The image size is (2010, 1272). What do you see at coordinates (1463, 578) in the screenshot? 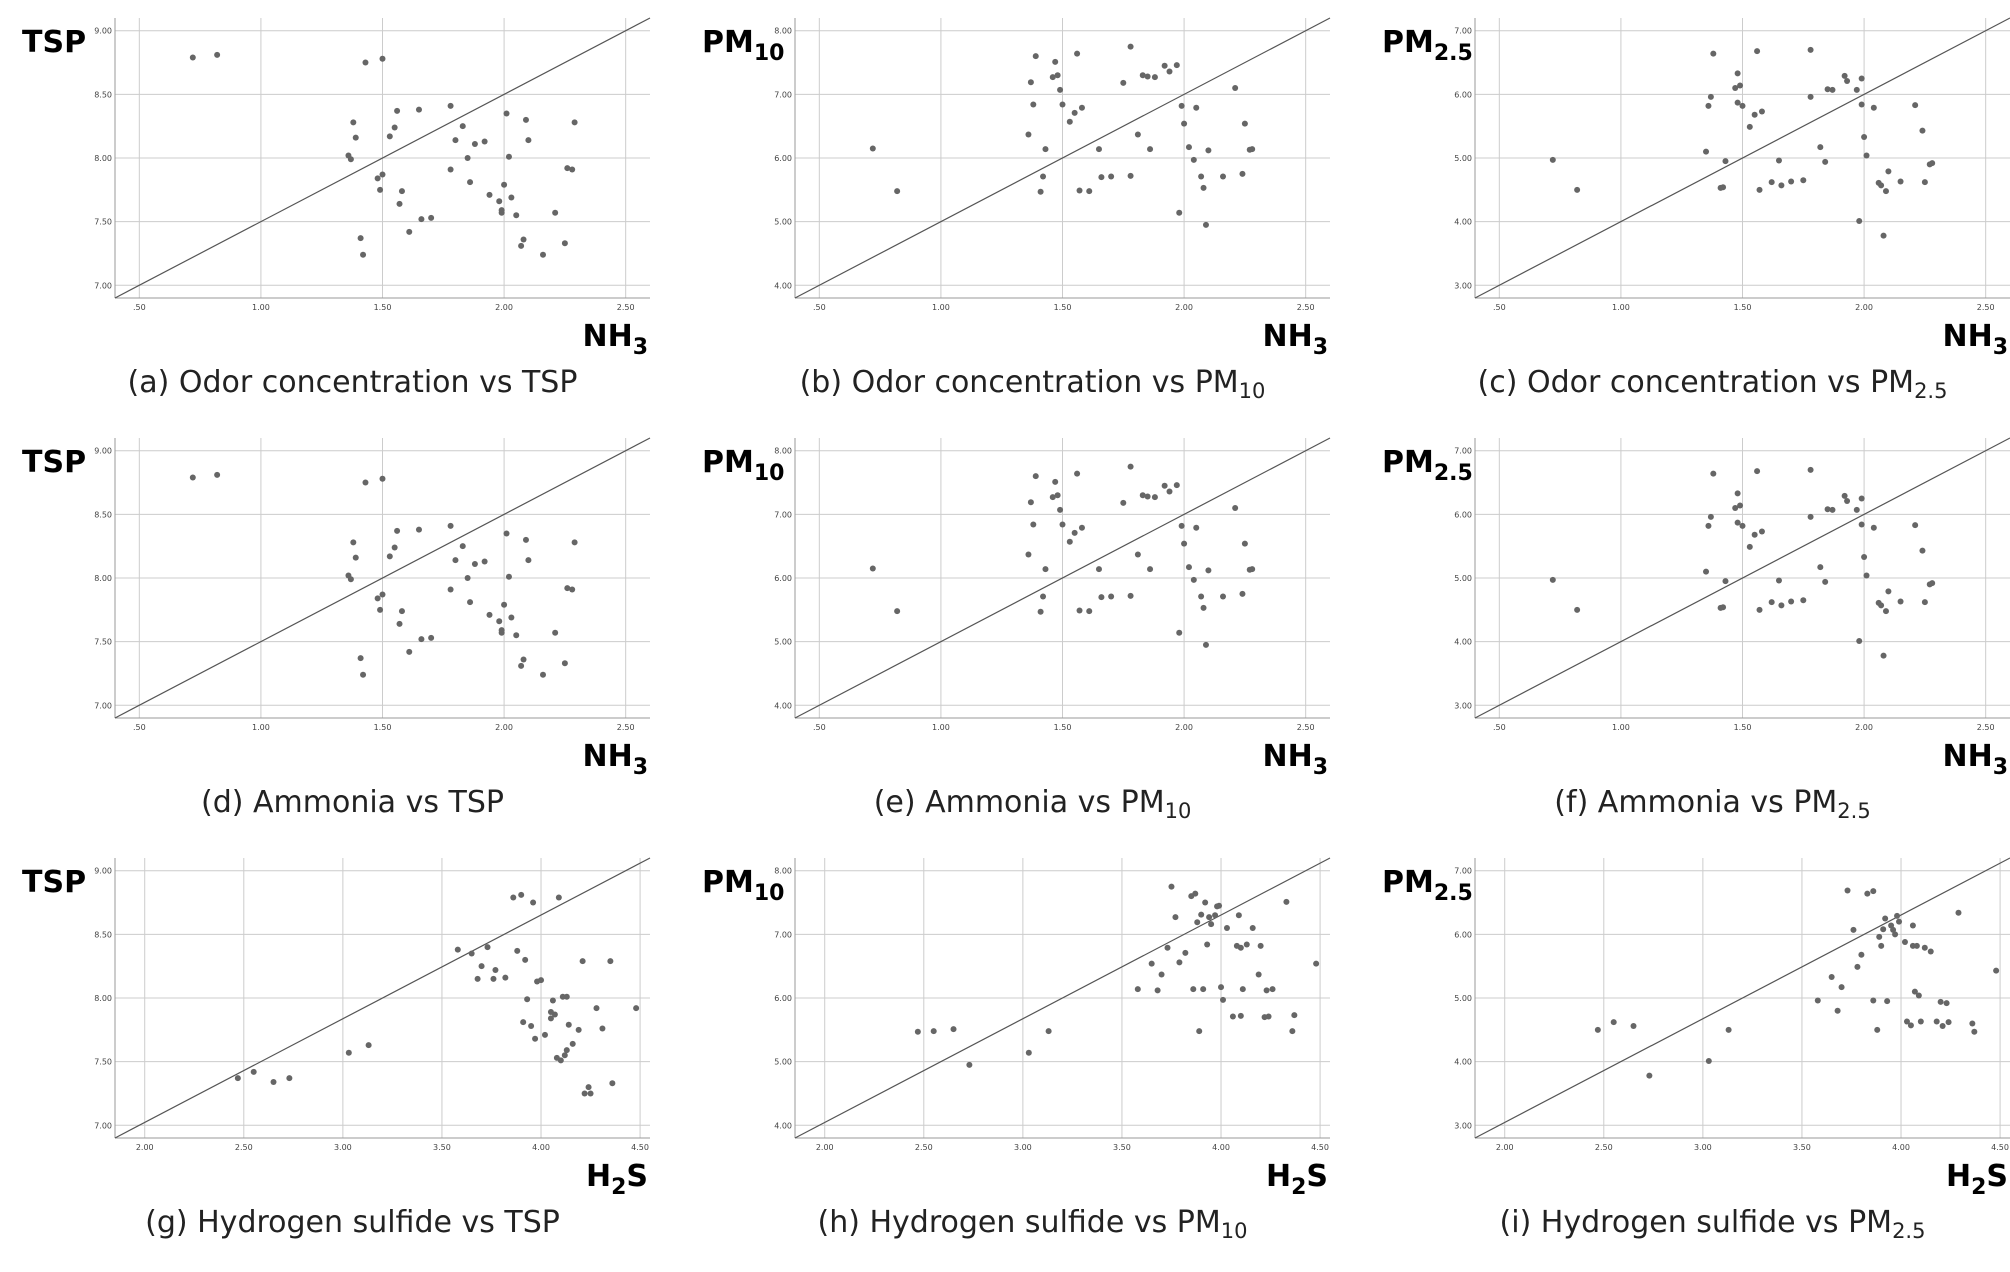
I see `y-tick-label: 5.00` at bounding box center [1463, 578].